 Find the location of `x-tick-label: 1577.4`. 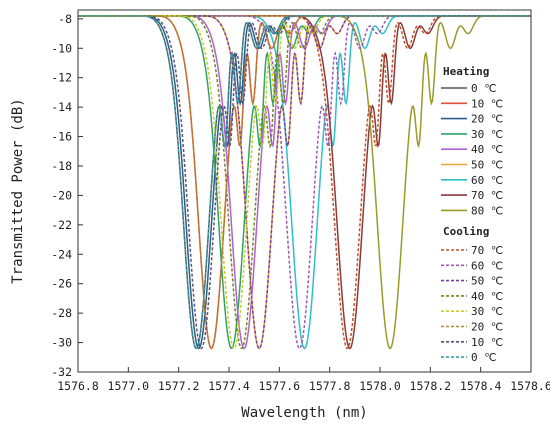

x-tick-label: 1577.4 is located at coordinates (229, 386).